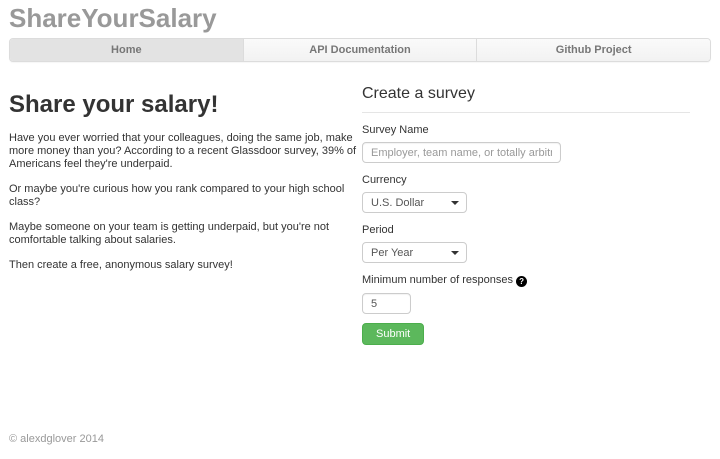 The image size is (720, 459). What do you see at coordinates (386, 303) in the screenshot?
I see `min-responses-input` at bounding box center [386, 303].